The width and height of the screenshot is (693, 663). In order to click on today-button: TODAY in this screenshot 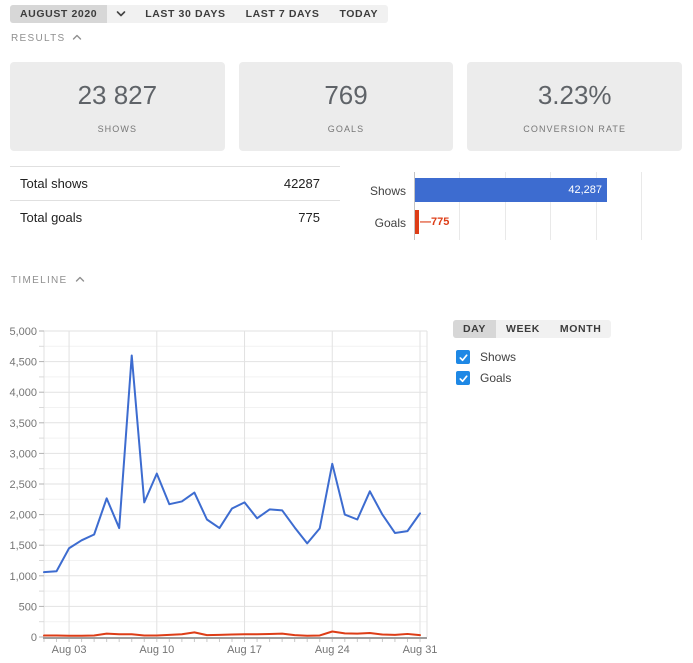, I will do `click(359, 14)`.